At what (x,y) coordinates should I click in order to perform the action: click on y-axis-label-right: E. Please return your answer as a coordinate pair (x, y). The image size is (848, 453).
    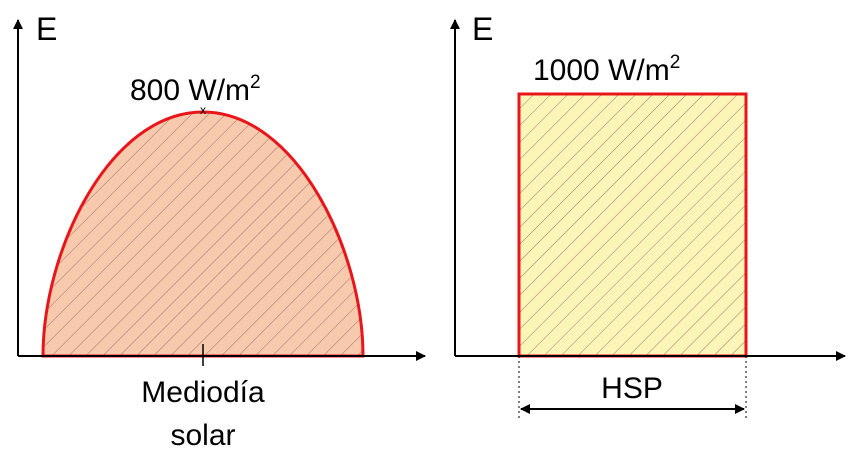
    Looking at the image, I should click on (482, 29).